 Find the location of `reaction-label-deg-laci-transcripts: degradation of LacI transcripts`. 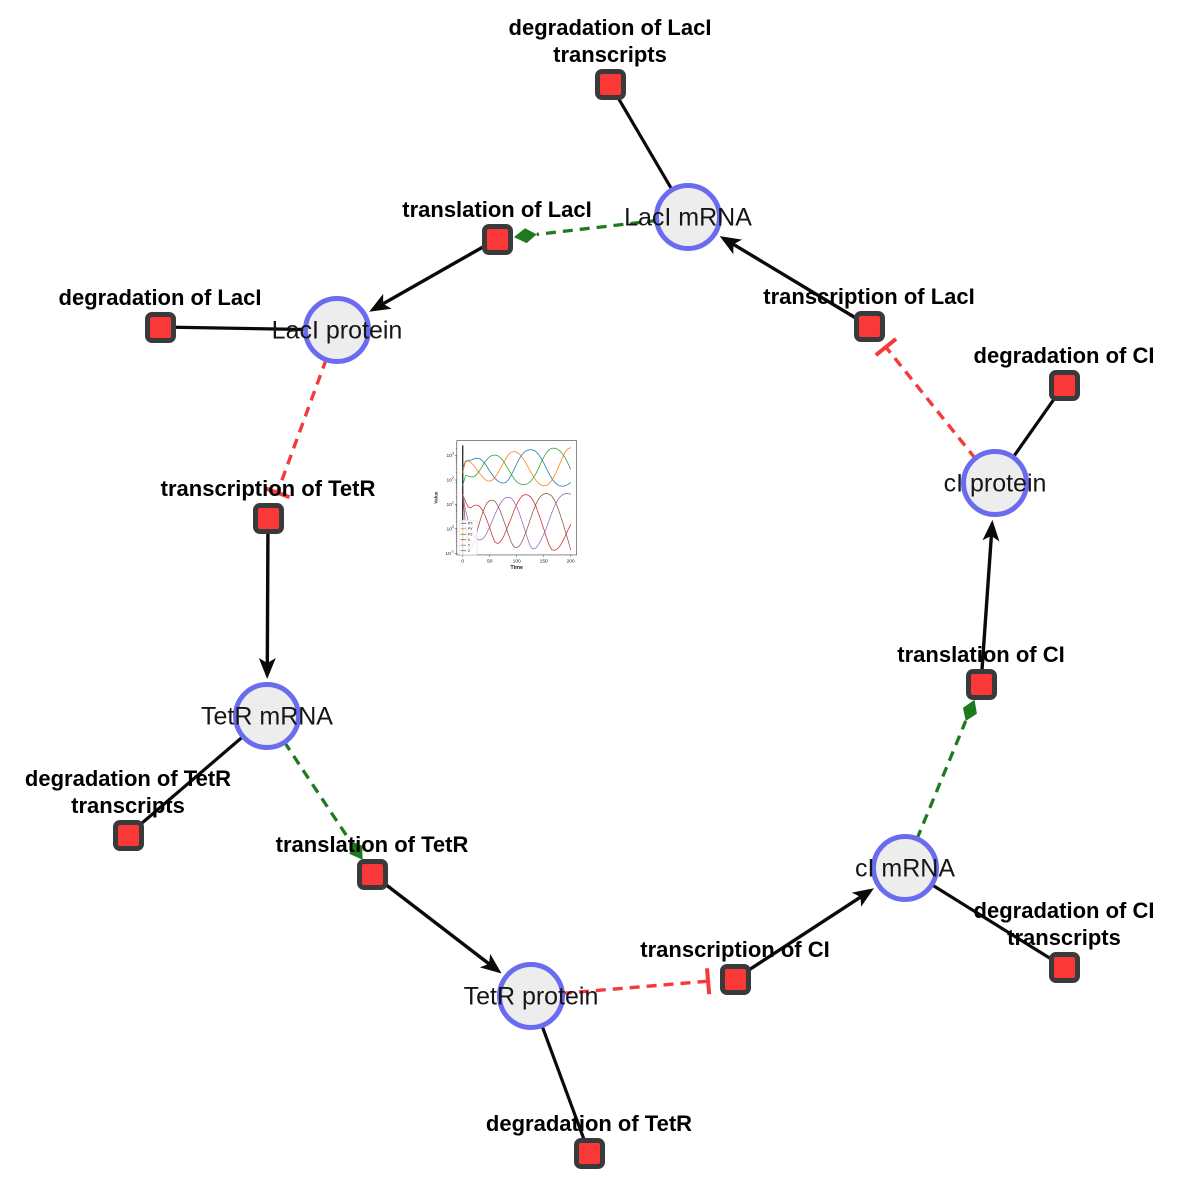

reaction-label-deg-laci-transcripts: degradation of LacI transcripts is located at coordinates (610, 41).